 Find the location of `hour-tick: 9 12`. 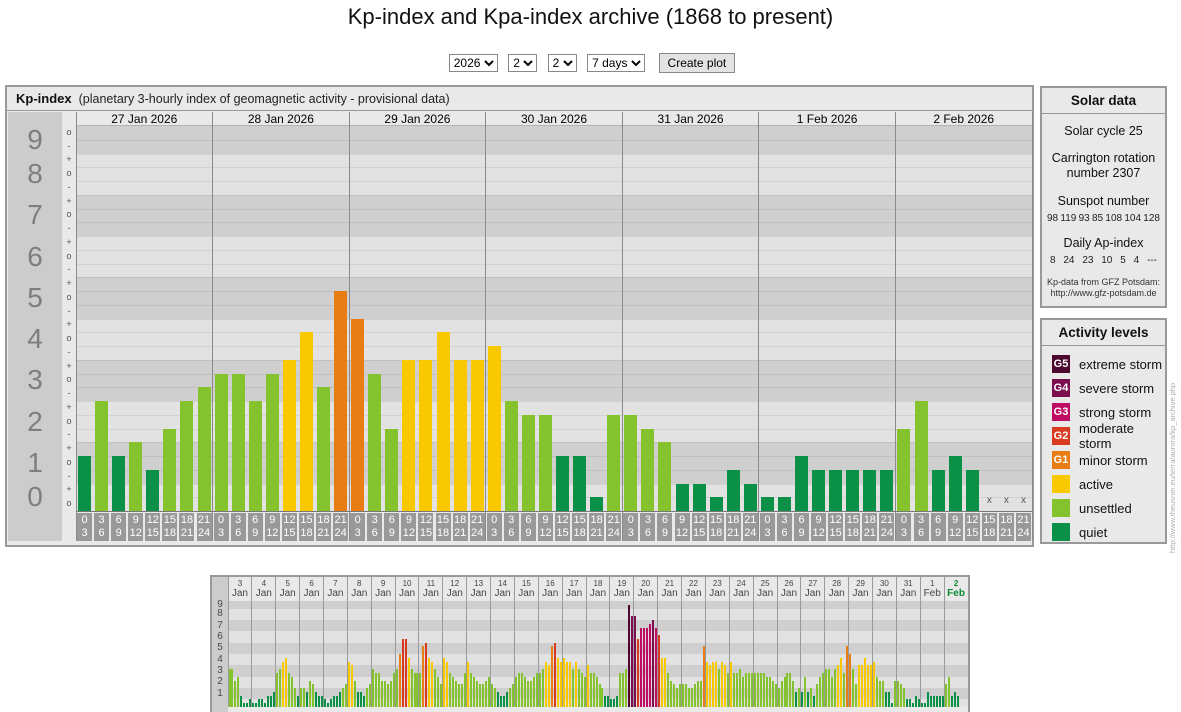

hour-tick: 9 12 is located at coordinates (272, 527).